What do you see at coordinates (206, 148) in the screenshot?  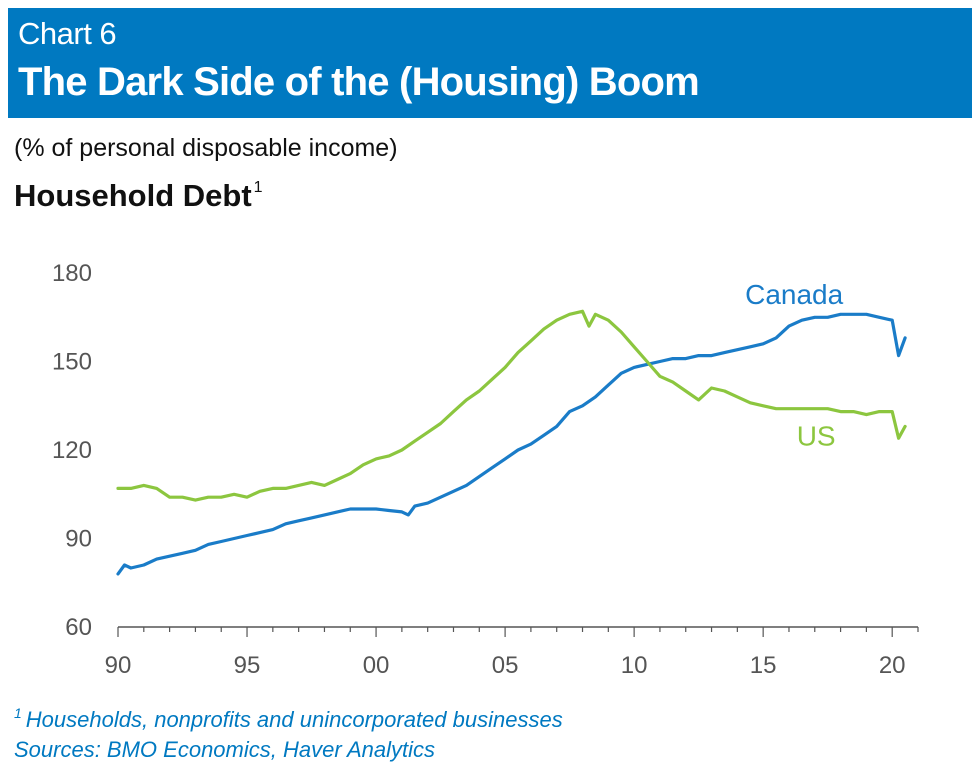 I see `chart-subtitle: (% of personal disposable income)` at bounding box center [206, 148].